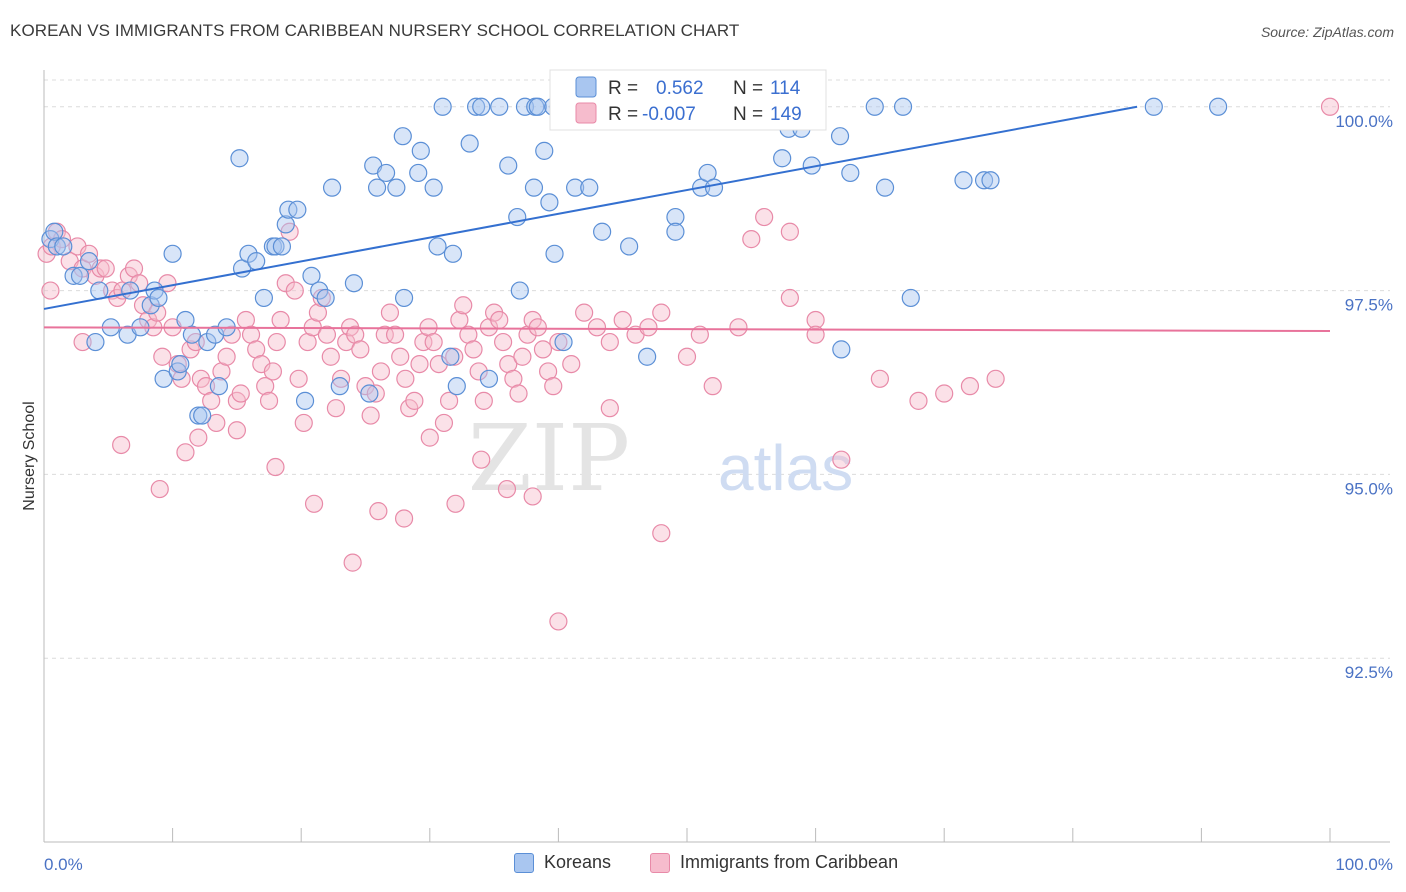  What do you see at coordinates (586, 87) in the screenshot?
I see `stats-swatch-koreans` at bounding box center [586, 87].